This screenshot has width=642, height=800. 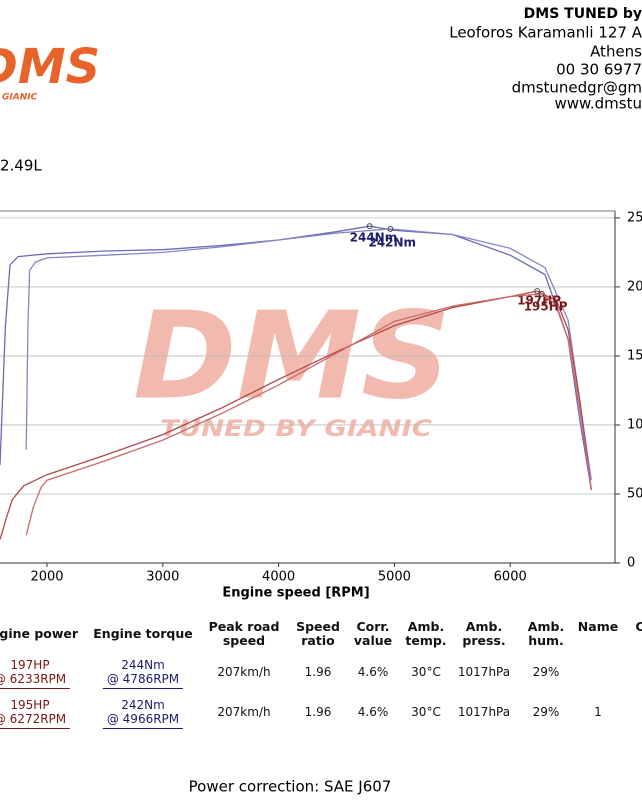 I want to click on company: DMS TUNED by, so click(x=583, y=14).